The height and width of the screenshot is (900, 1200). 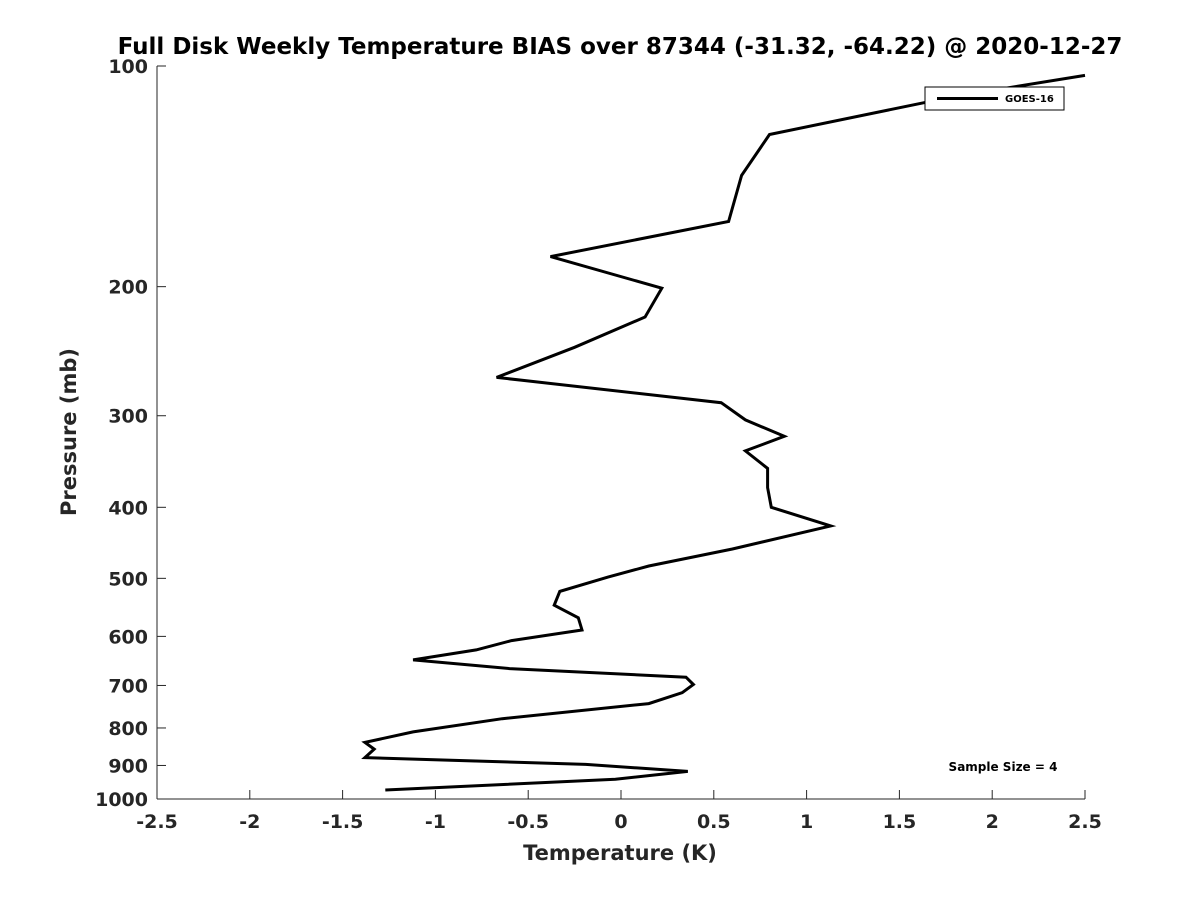 I want to click on y-tick-label: 500, so click(x=128, y=579).